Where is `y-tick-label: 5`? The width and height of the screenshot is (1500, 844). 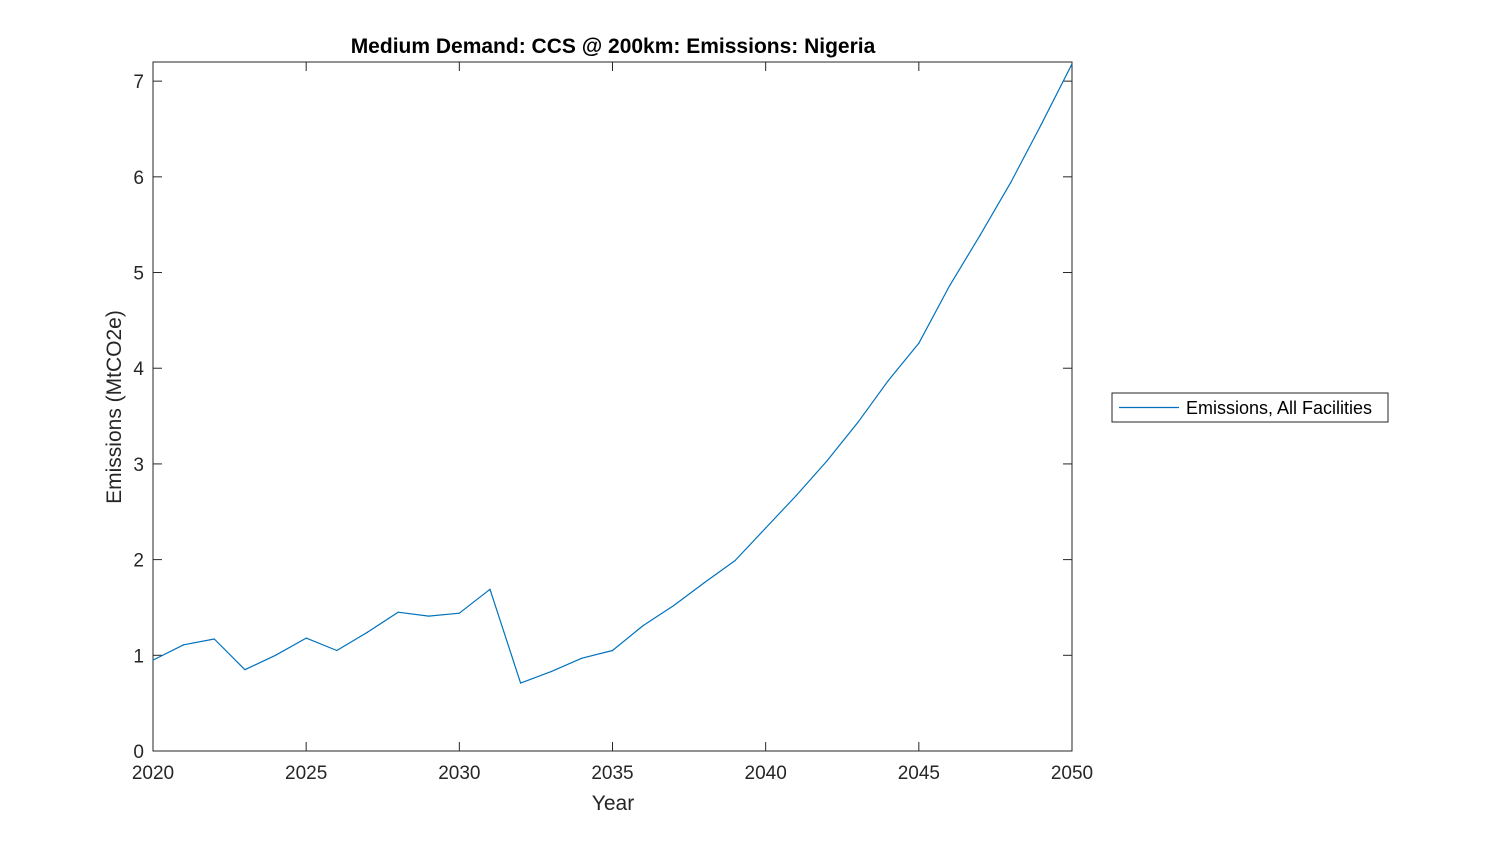
y-tick-label: 5 is located at coordinates (138, 274).